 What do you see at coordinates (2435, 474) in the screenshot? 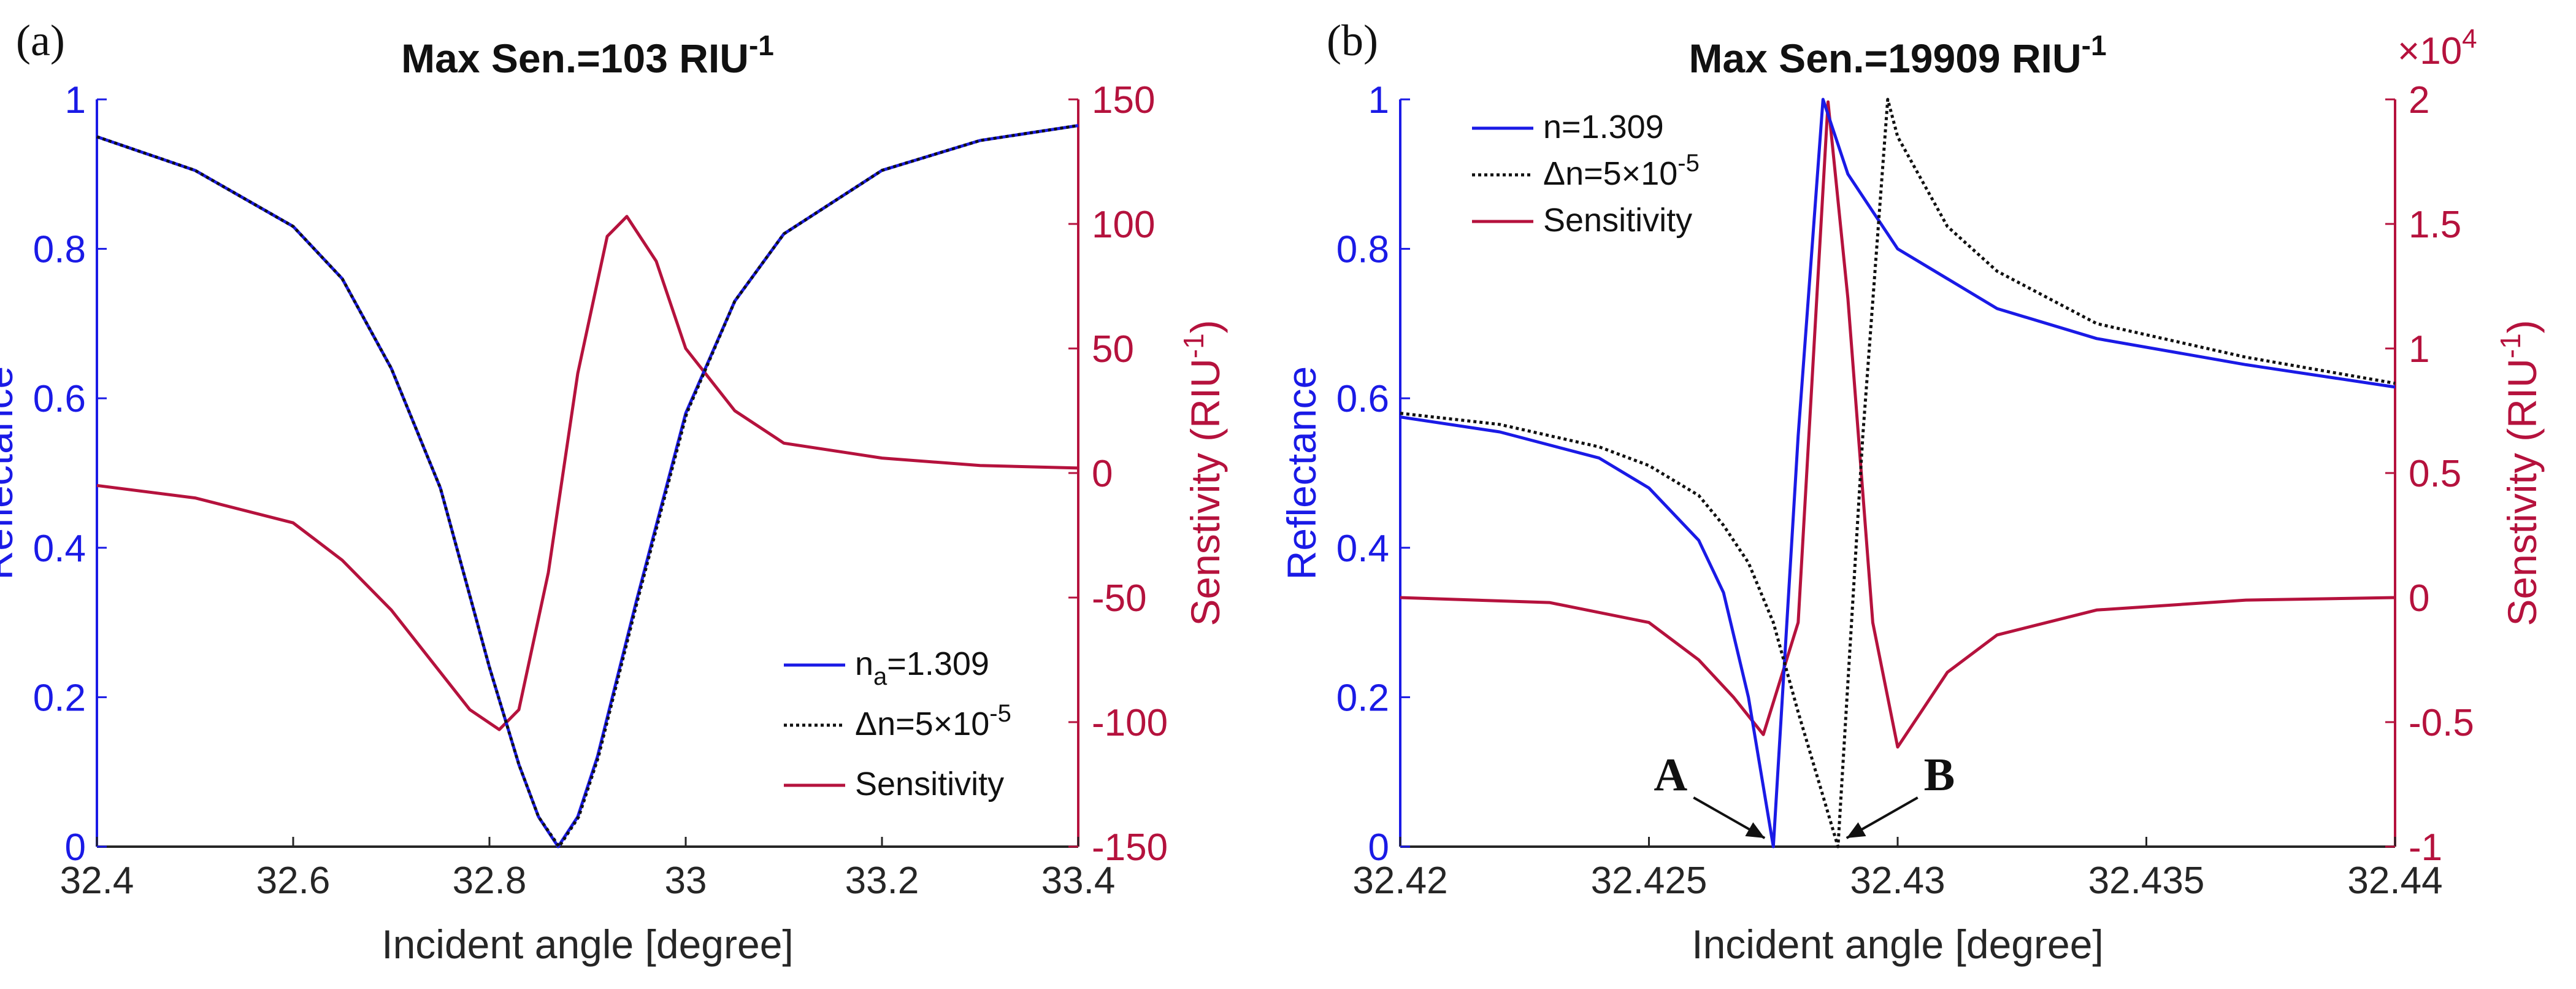
I see `right-y-tick-label: 0.5` at bounding box center [2435, 474].